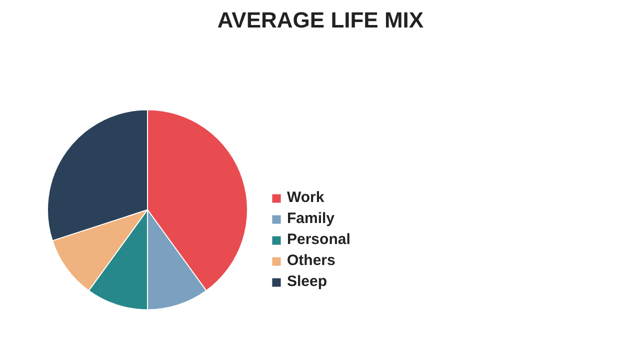 Image resolution: width=640 pixels, height=360 pixels. What do you see at coordinates (320, 20) in the screenshot?
I see `chart-title: AVERAGE LIFE MIX` at bounding box center [320, 20].